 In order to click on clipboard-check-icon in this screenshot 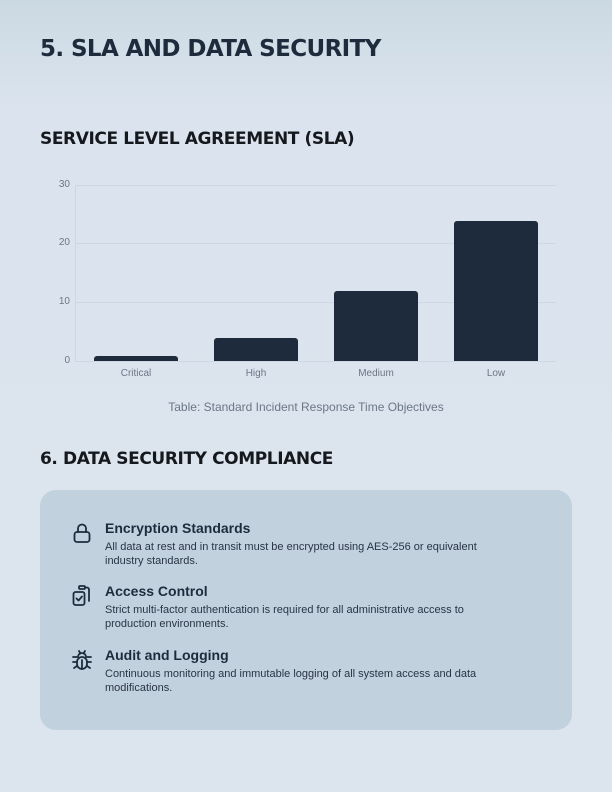, I will do `click(82, 596)`.